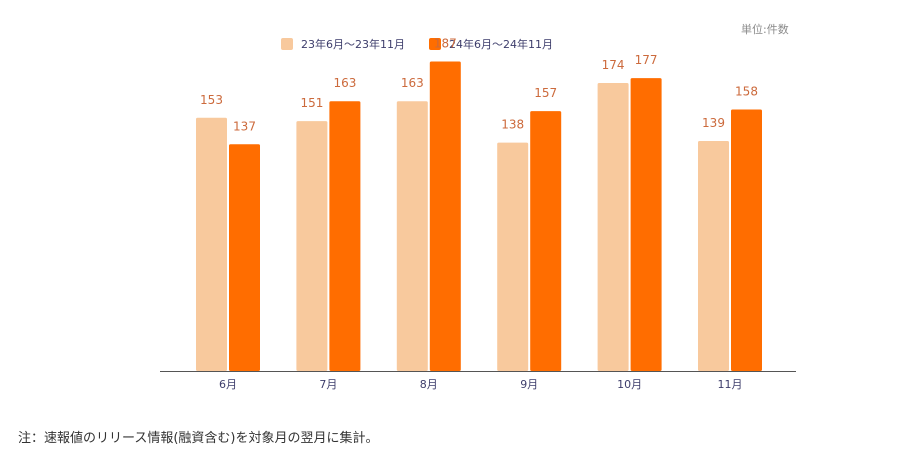 The image size is (918, 474). What do you see at coordinates (198, 438) in the screenshot?
I see `footnote: 注：速報値のリリース情報(融資含む)を対象月の翌月に集計。` at bounding box center [198, 438].